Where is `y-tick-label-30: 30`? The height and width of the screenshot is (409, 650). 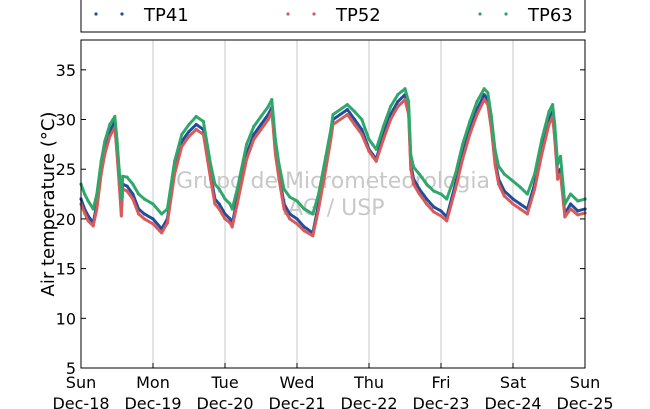 y-tick-label-30: 30 is located at coordinates (66, 120).